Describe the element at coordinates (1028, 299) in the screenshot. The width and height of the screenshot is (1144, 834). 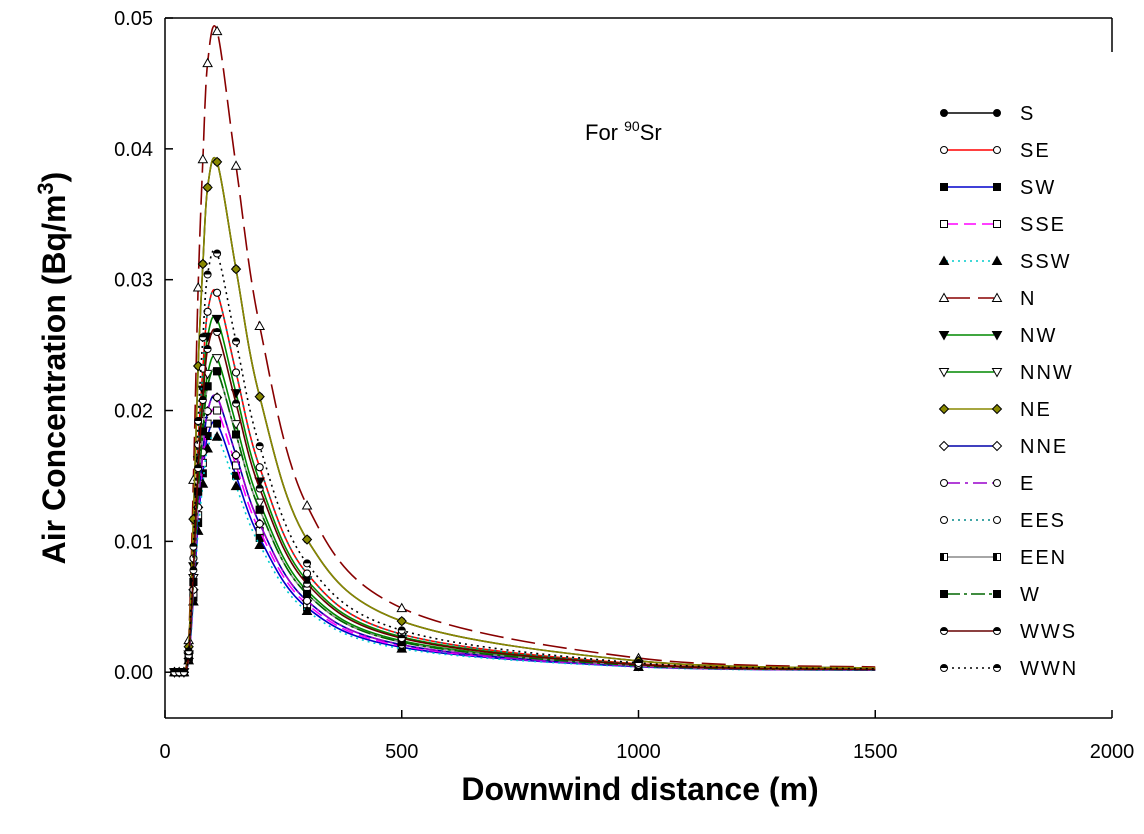
I see `legend-label: N` at that location.